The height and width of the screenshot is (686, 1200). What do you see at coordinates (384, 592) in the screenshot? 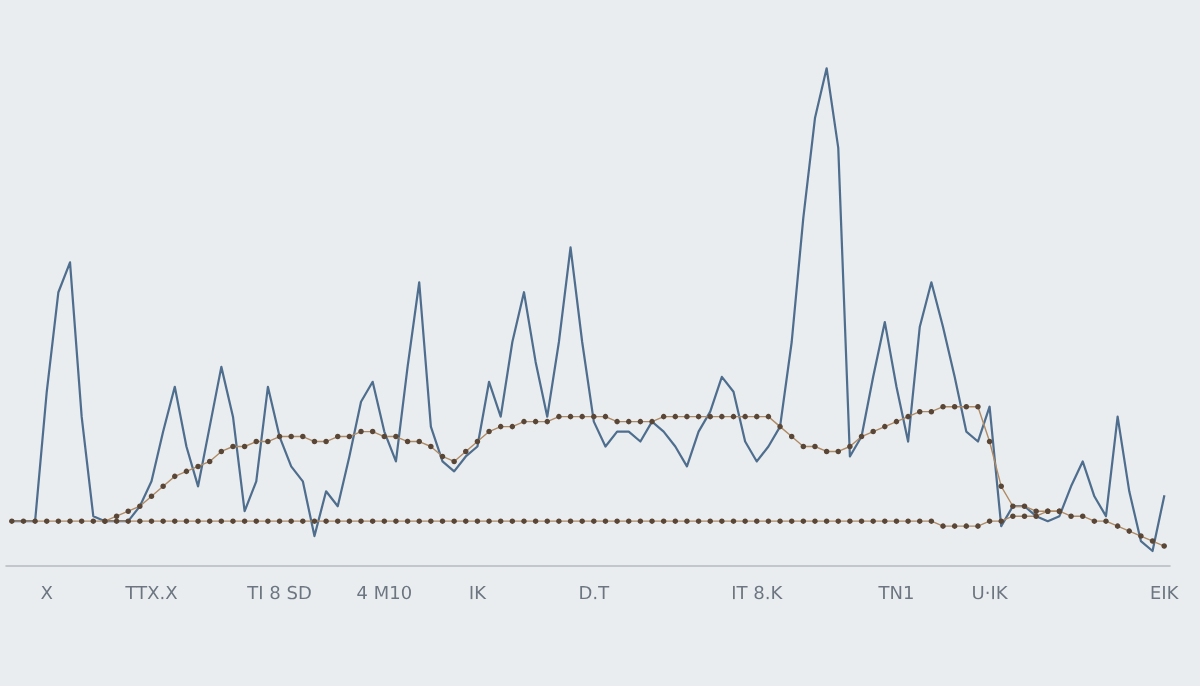
I see `x-tick-label: 4 M10` at bounding box center [384, 592].